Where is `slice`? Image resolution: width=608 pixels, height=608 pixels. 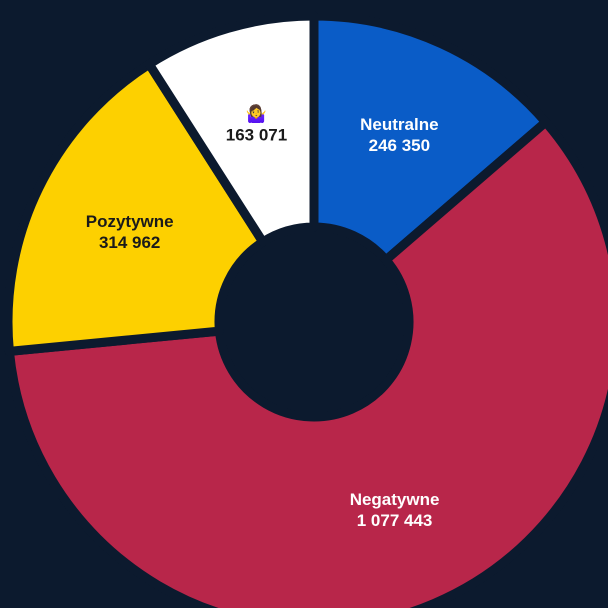 slice is located at coordinates (231, 129).